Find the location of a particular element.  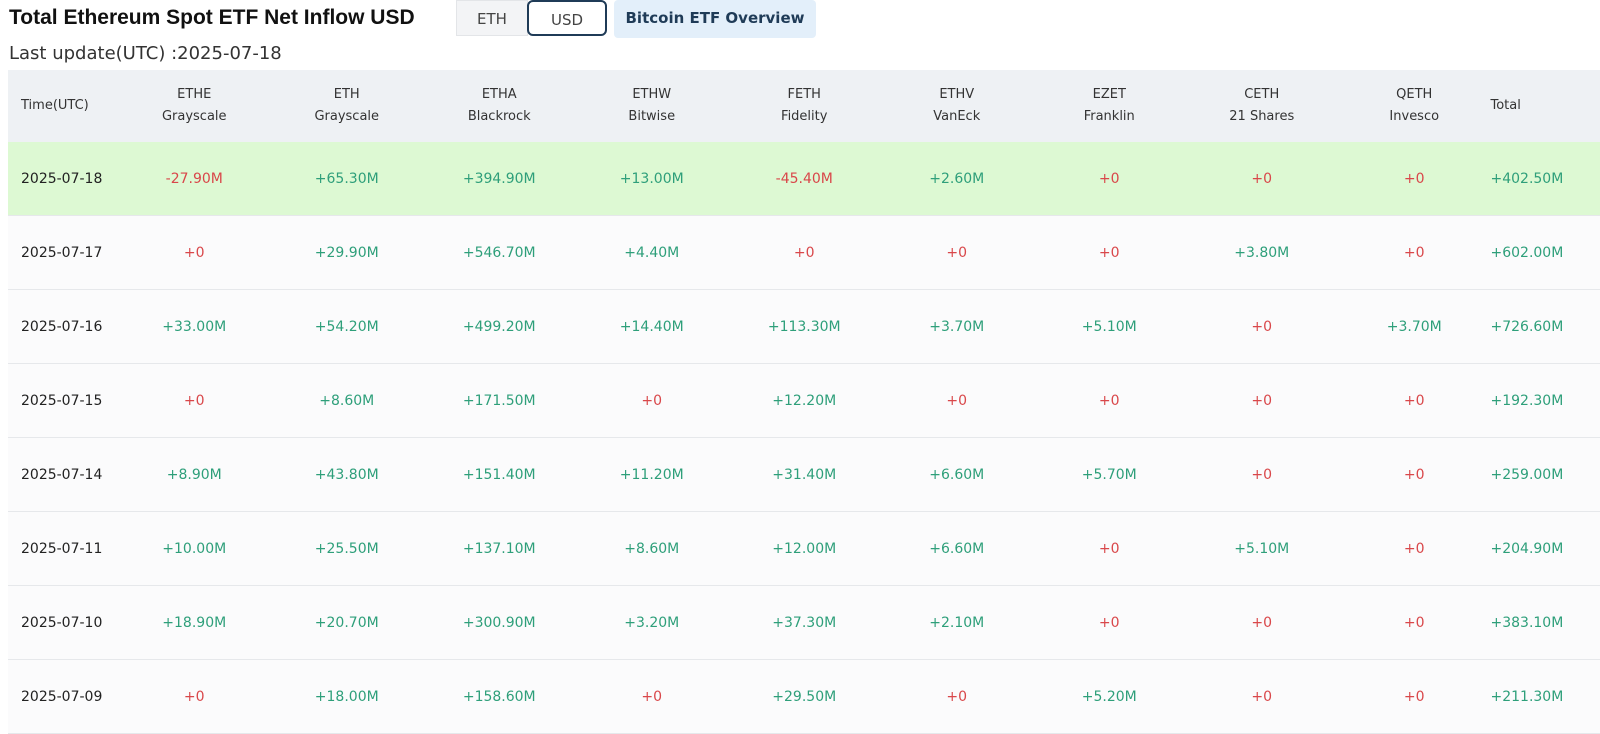

ticker: ETH is located at coordinates (347, 95).